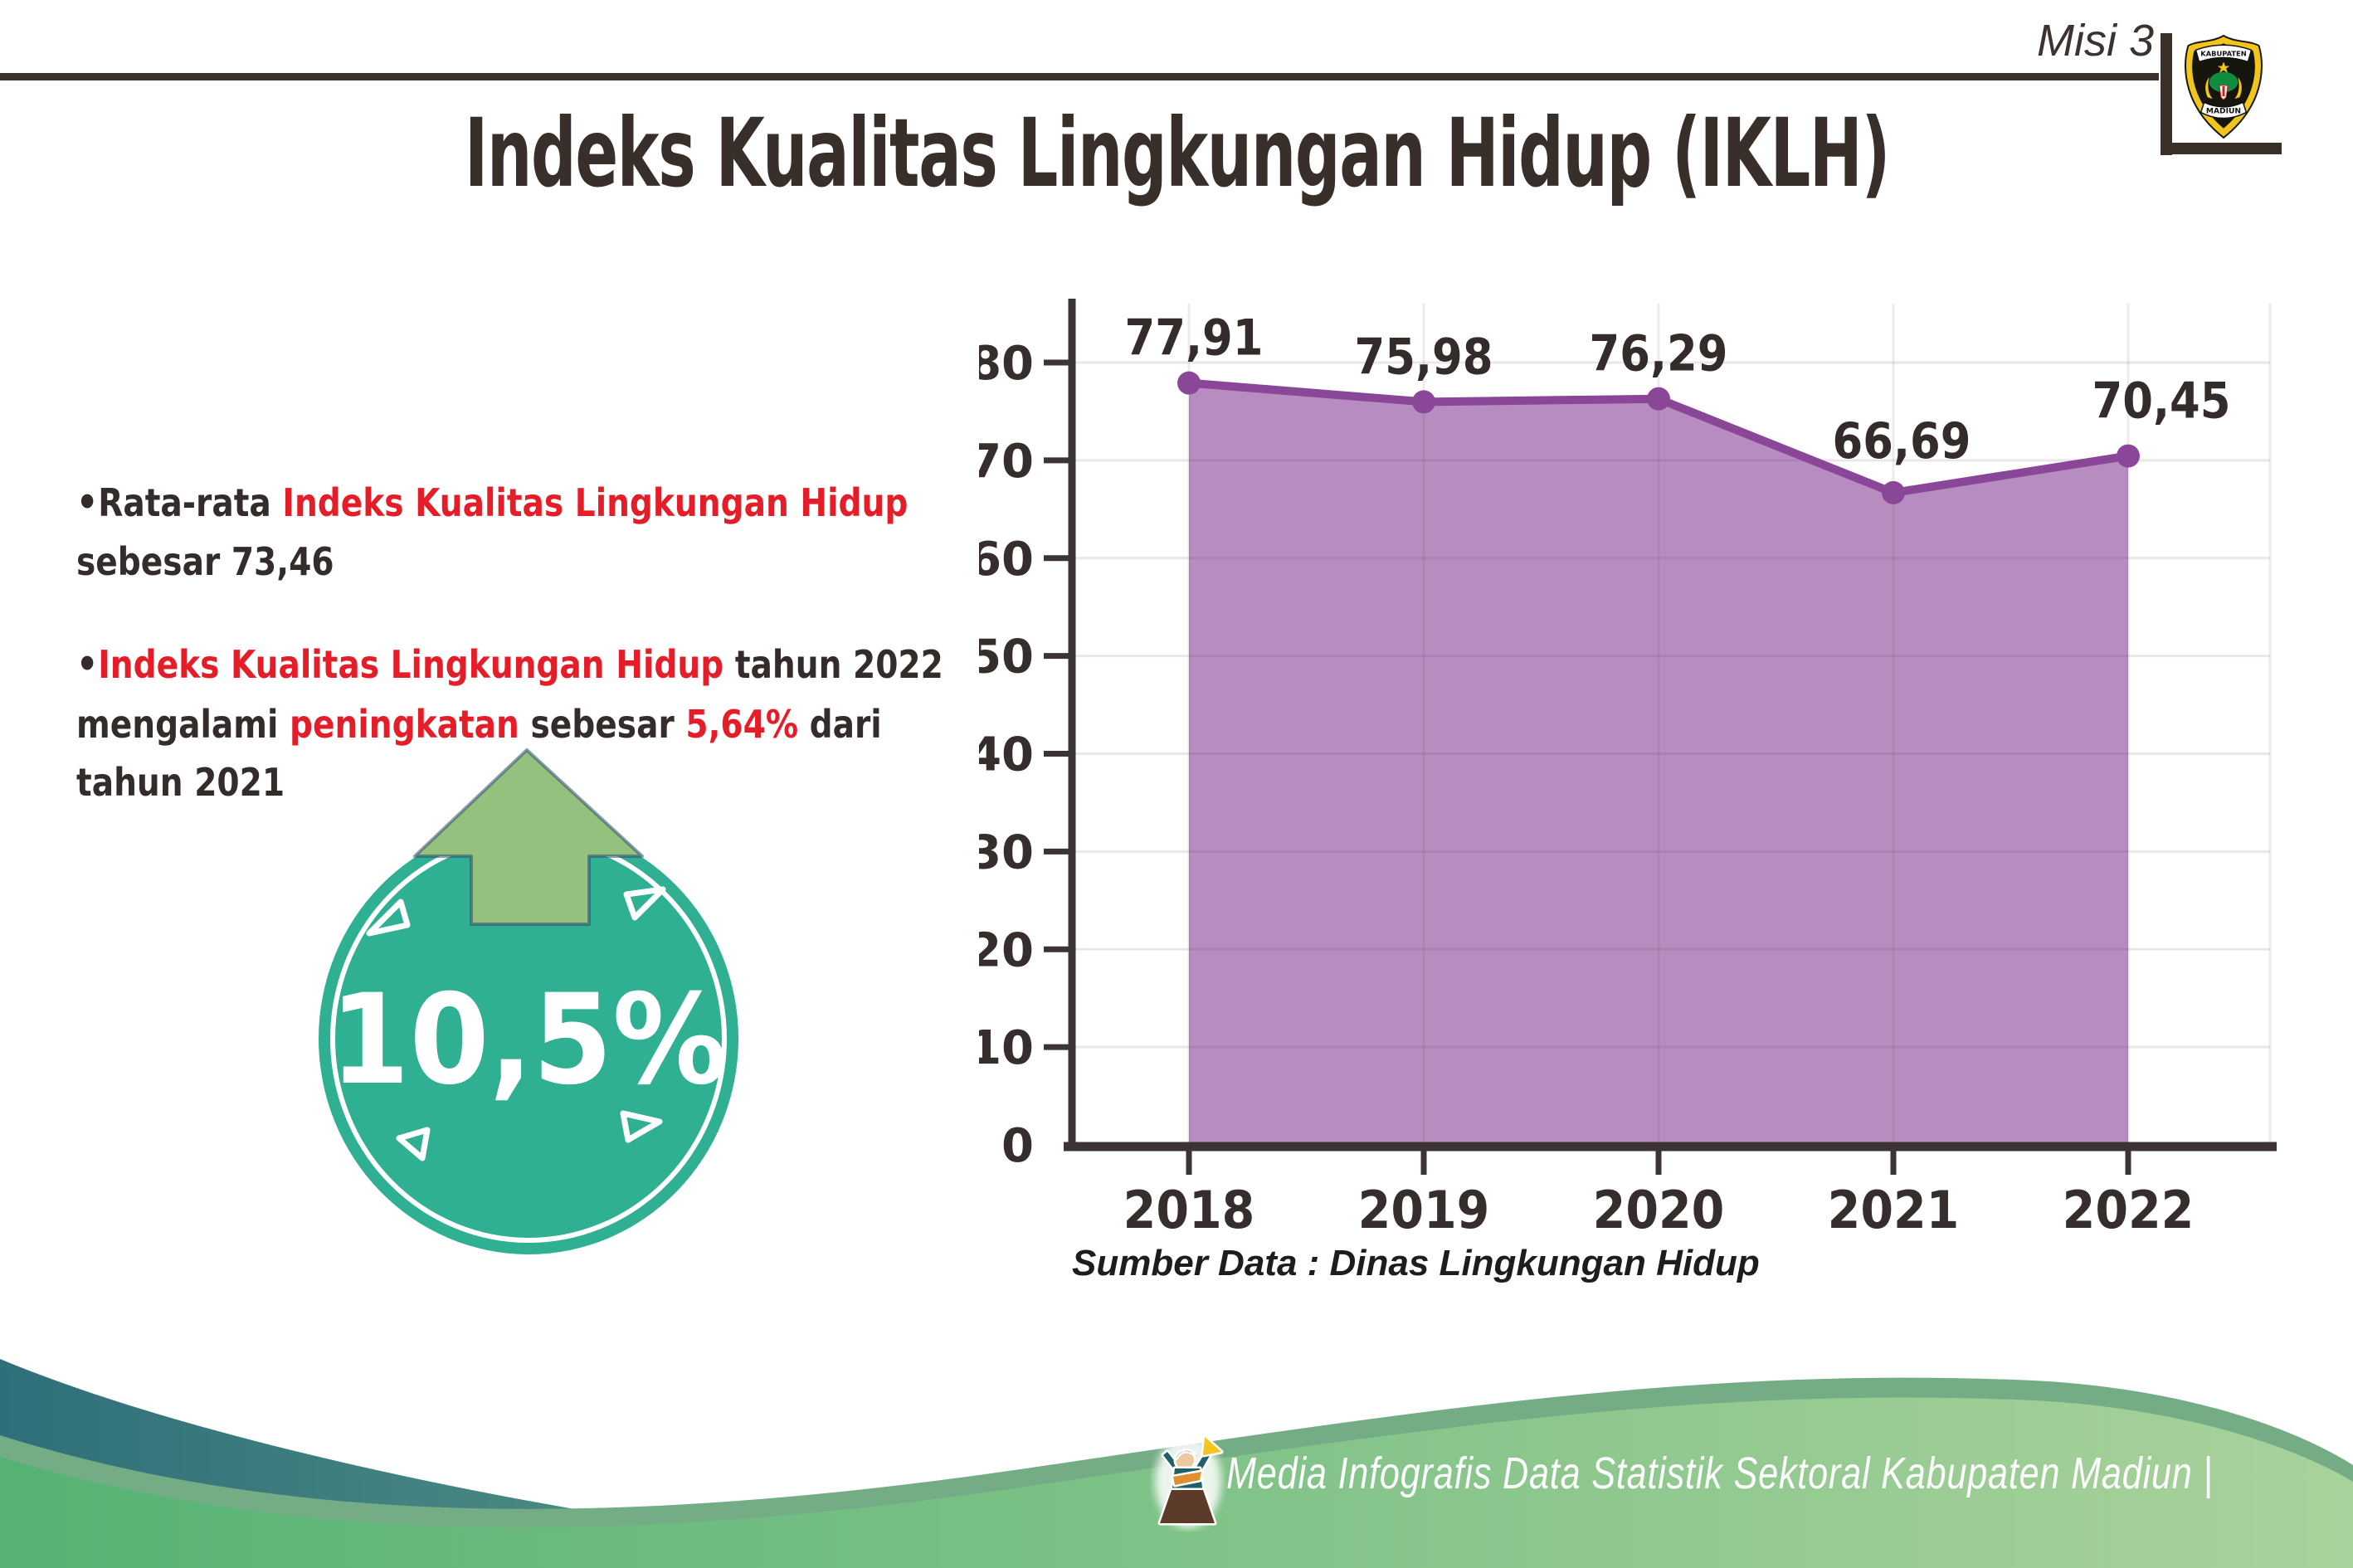 Image resolution: width=2353 pixels, height=1568 pixels. Describe the element at coordinates (528, 837) in the screenshot. I see `up-arrow-icon` at that location.